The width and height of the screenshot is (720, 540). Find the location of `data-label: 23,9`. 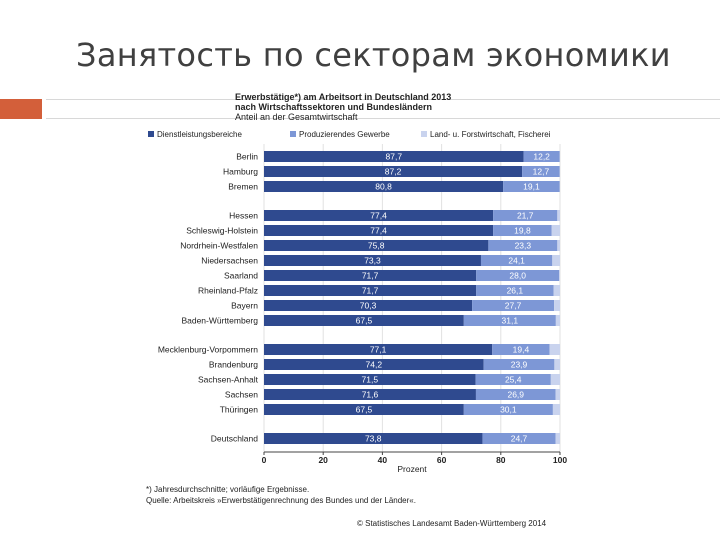

data-label: 23,9 is located at coordinates (519, 365).